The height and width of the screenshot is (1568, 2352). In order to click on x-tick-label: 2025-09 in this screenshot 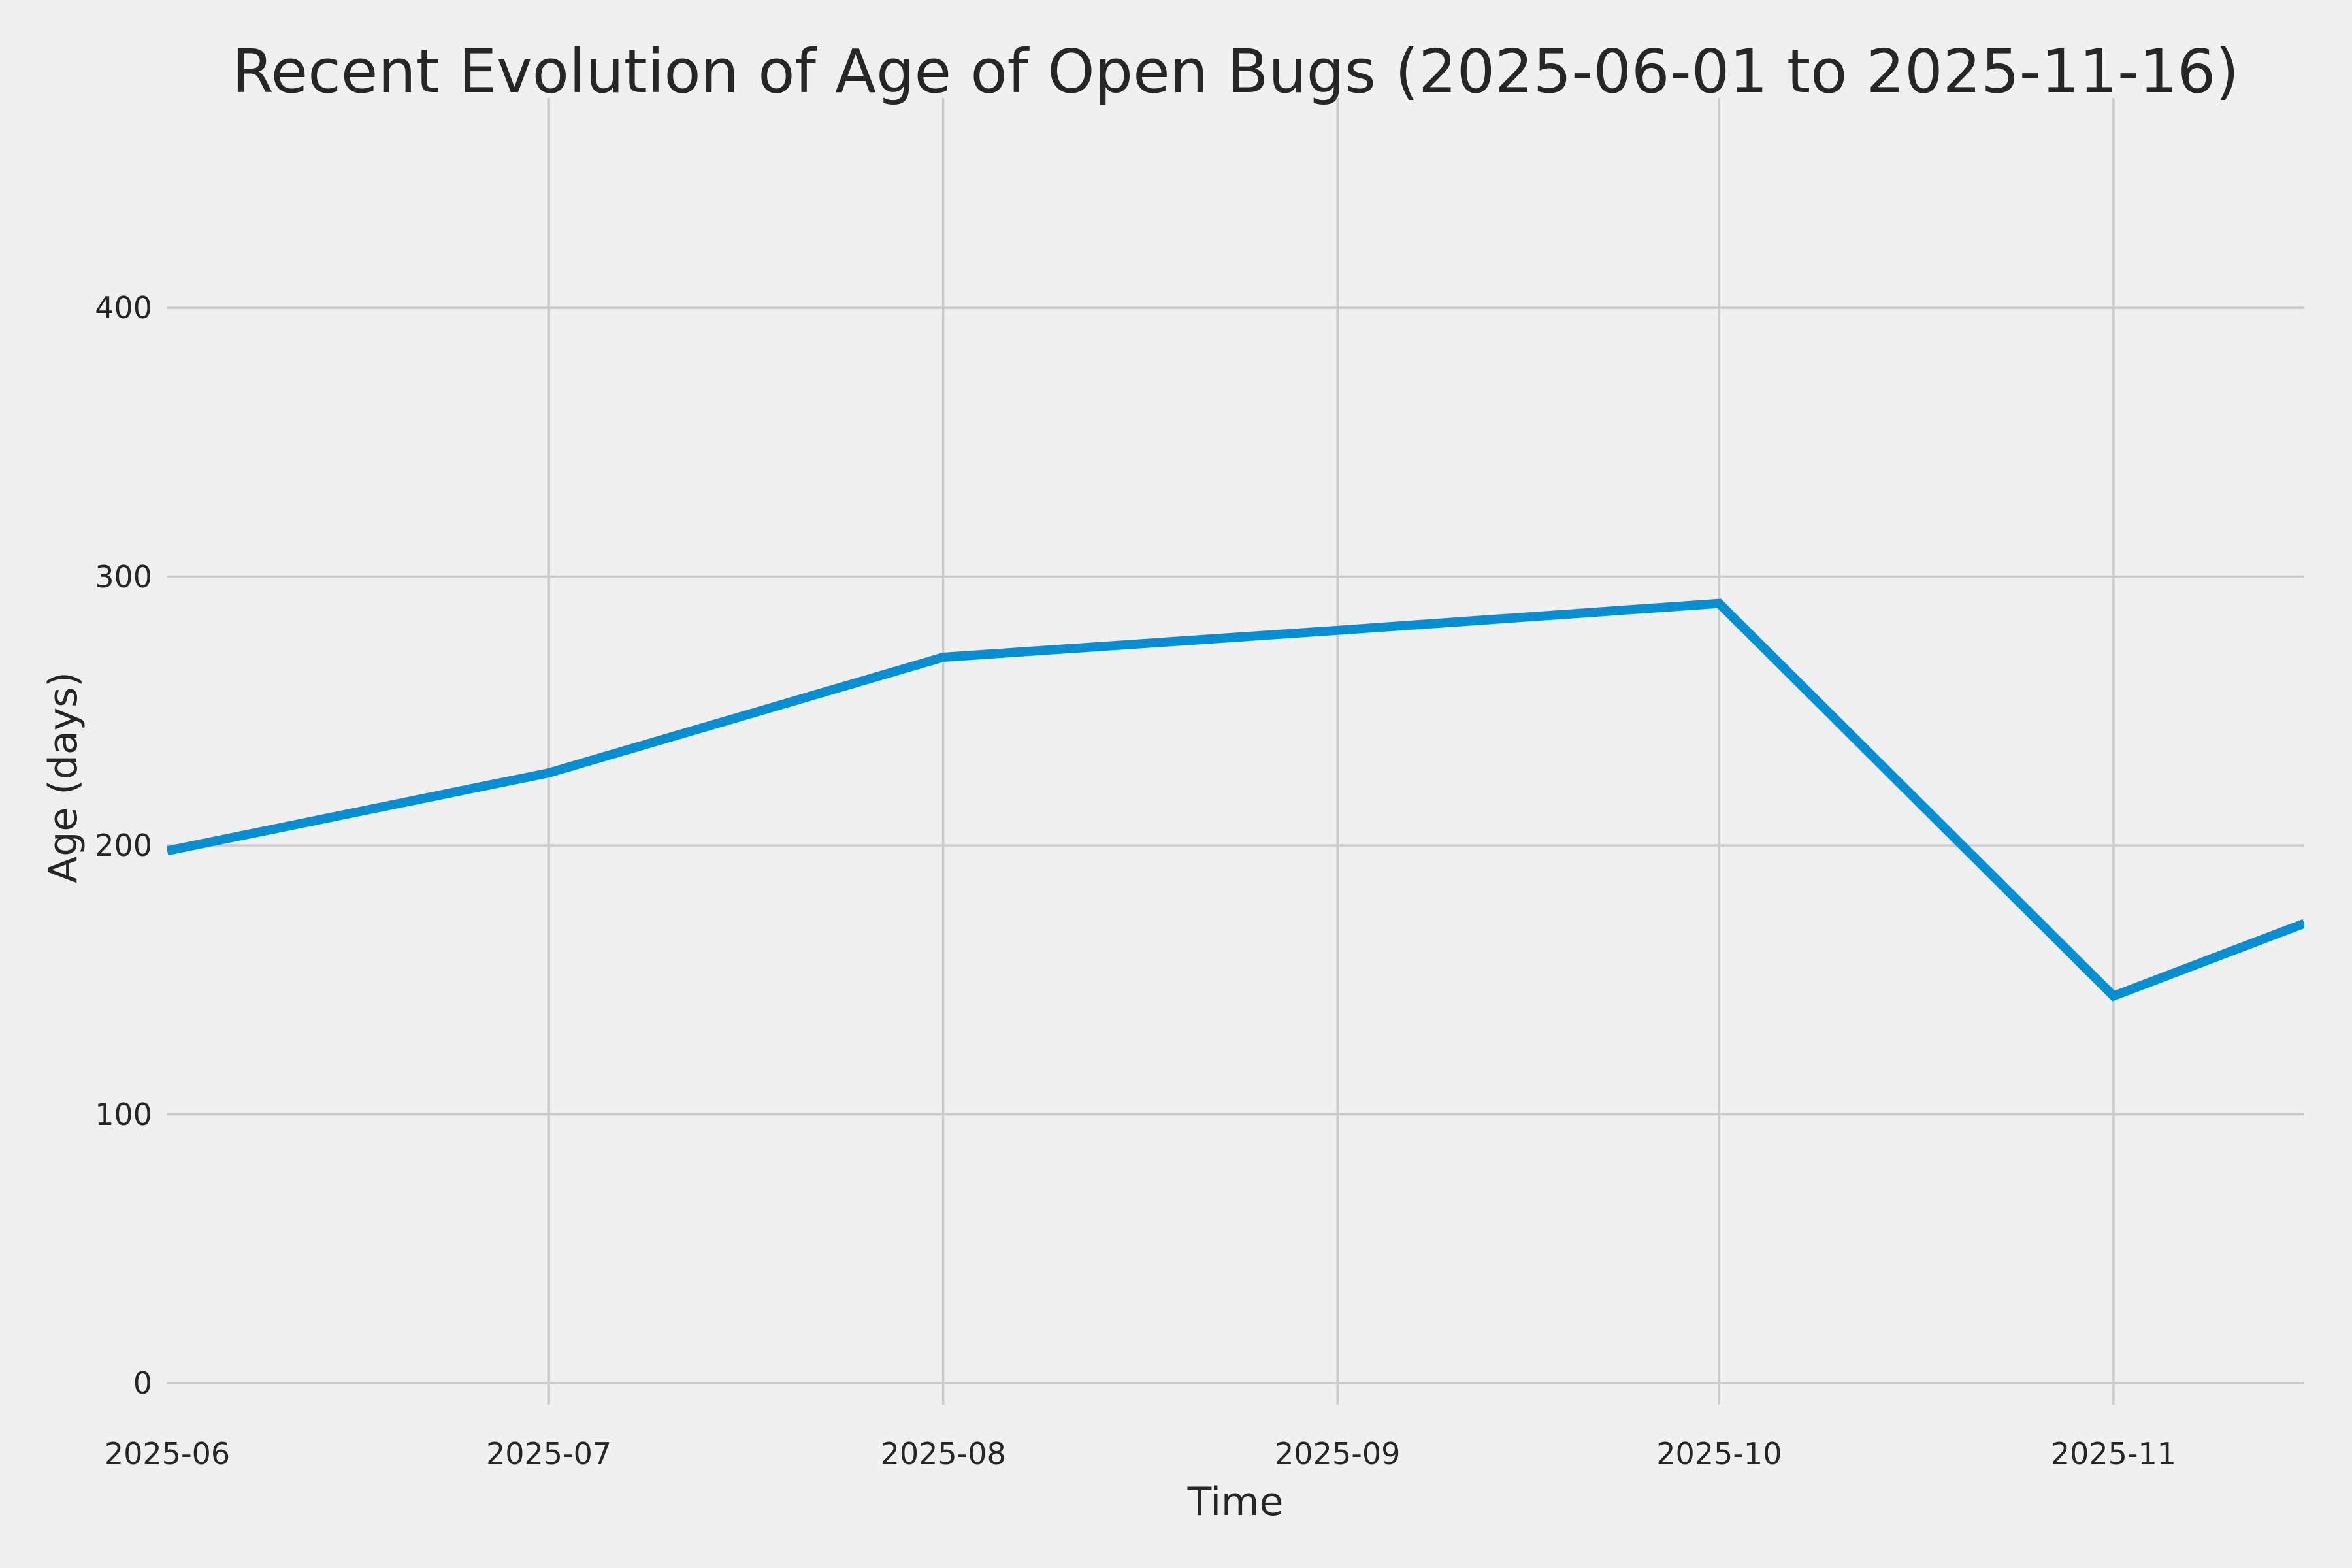, I will do `click(1338, 1453)`.